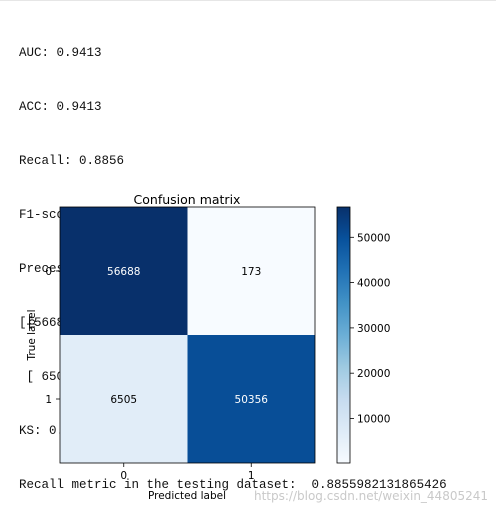 This screenshot has height=516, width=496. I want to click on colorbar-ticks: 10000 20000 30000 40000 50000, so click(370, 328).